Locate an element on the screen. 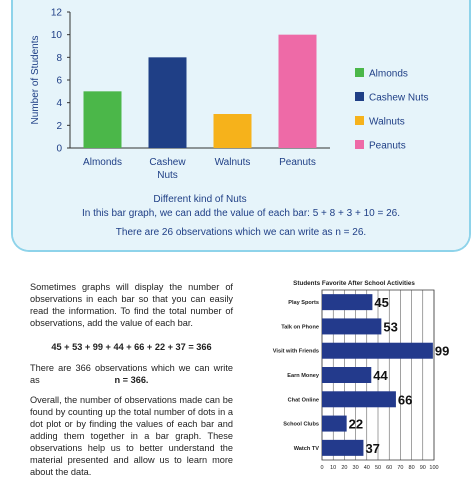  data-label: 44 is located at coordinates (380, 375).